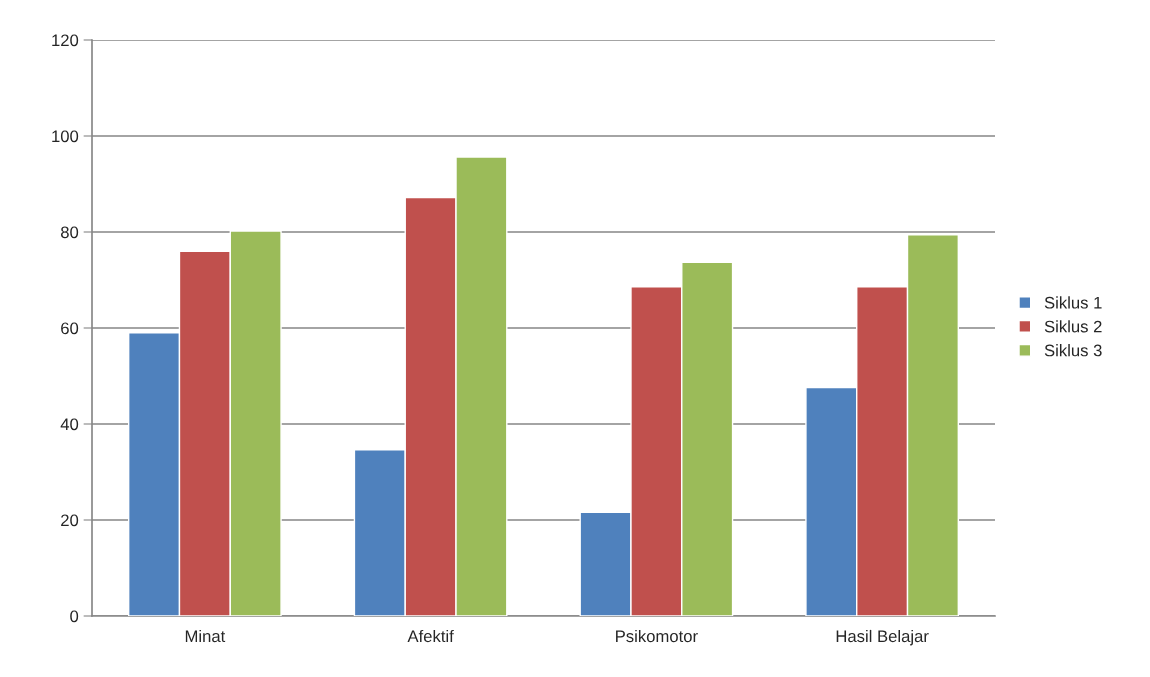  I want to click on y-tick-label: 40, so click(69, 424).